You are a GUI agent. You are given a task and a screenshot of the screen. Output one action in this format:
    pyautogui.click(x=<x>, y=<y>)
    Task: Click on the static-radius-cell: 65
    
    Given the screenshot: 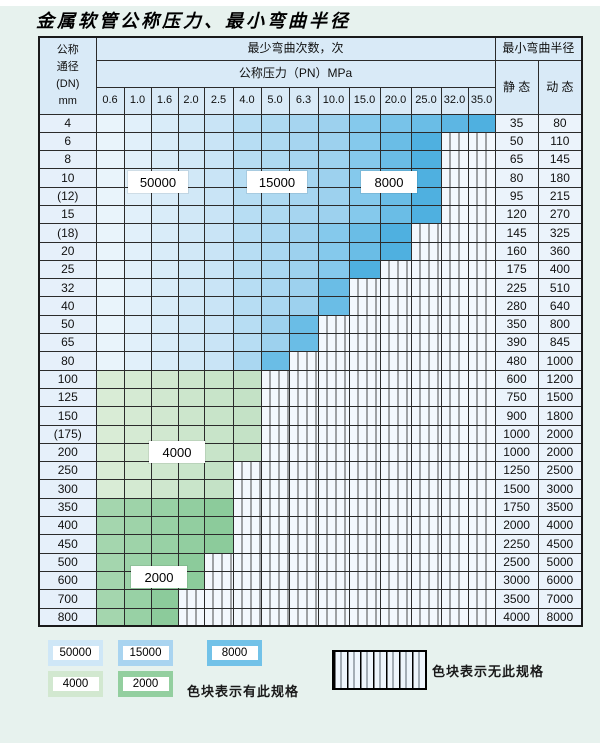 What is the action you would take?
    pyautogui.click(x=516, y=160)
    